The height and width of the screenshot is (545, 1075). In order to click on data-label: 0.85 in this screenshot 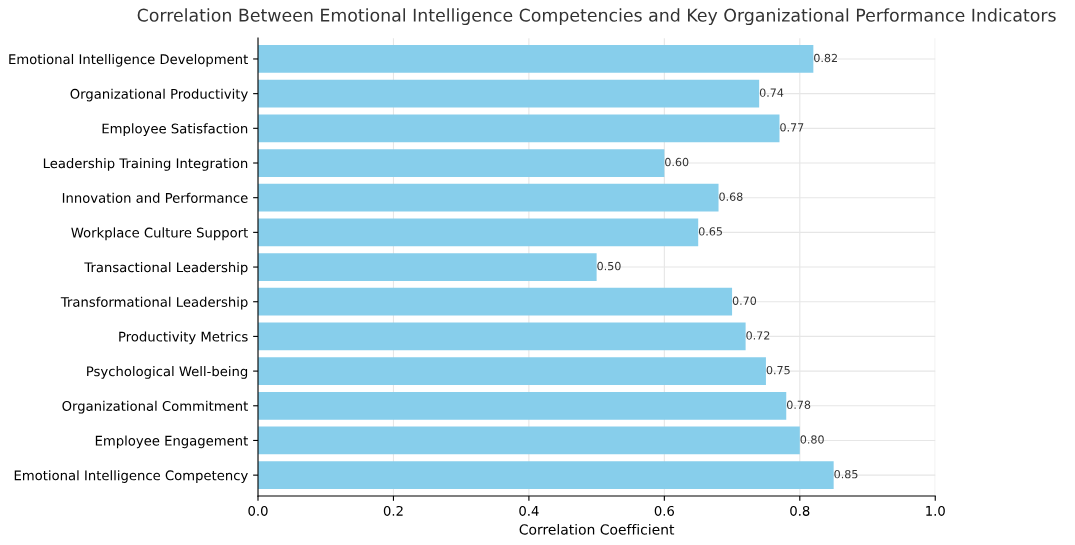, I will do `click(846, 474)`.